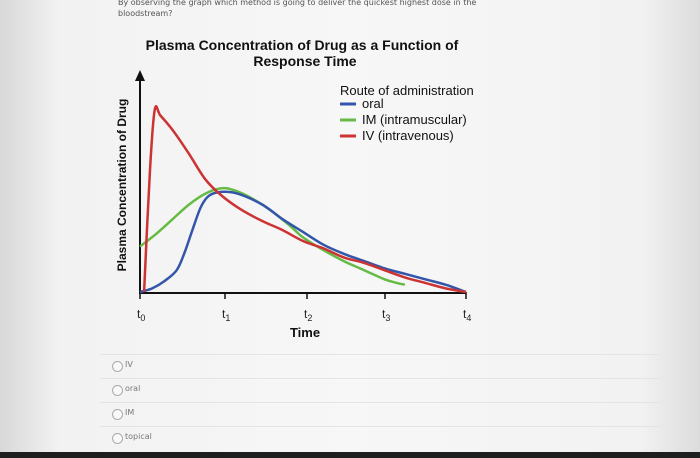 This screenshot has width=700, height=458. What do you see at coordinates (408, 135) in the screenshot?
I see `legend-label-2: IV (intravenous)` at bounding box center [408, 135].